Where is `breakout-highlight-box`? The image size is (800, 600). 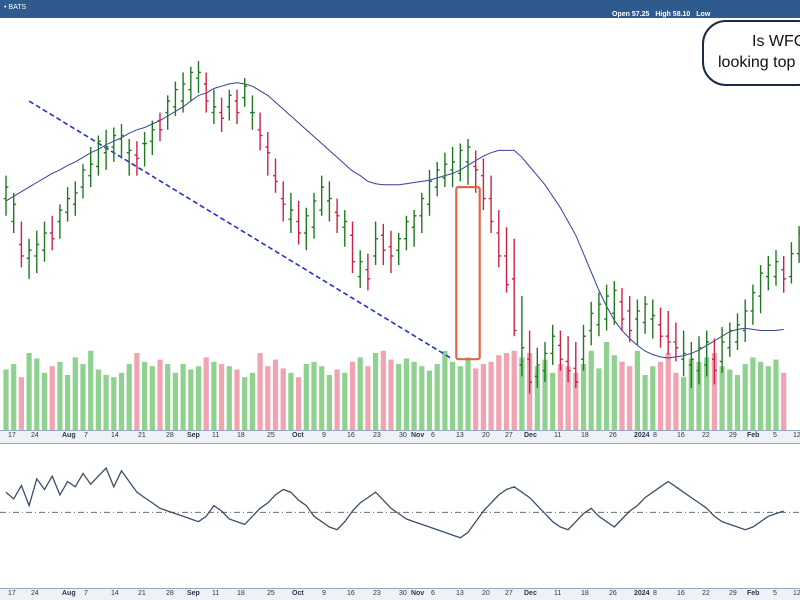
breakout-highlight-box is located at coordinates (468, 273).